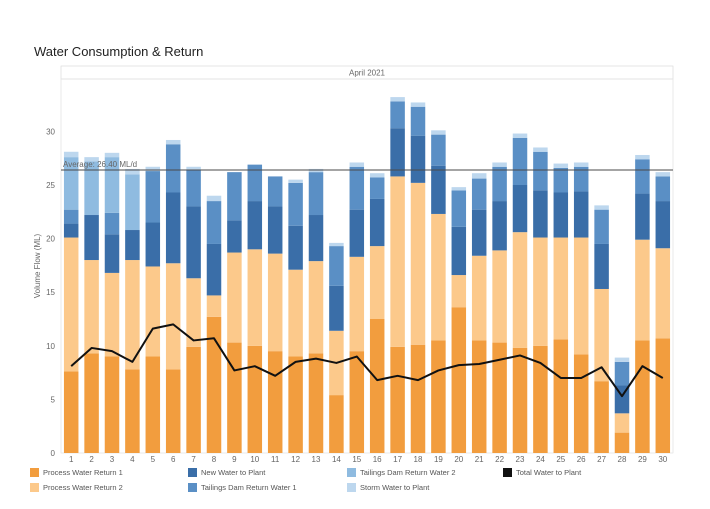  I want to click on x-tick-label: 3, so click(112, 459).